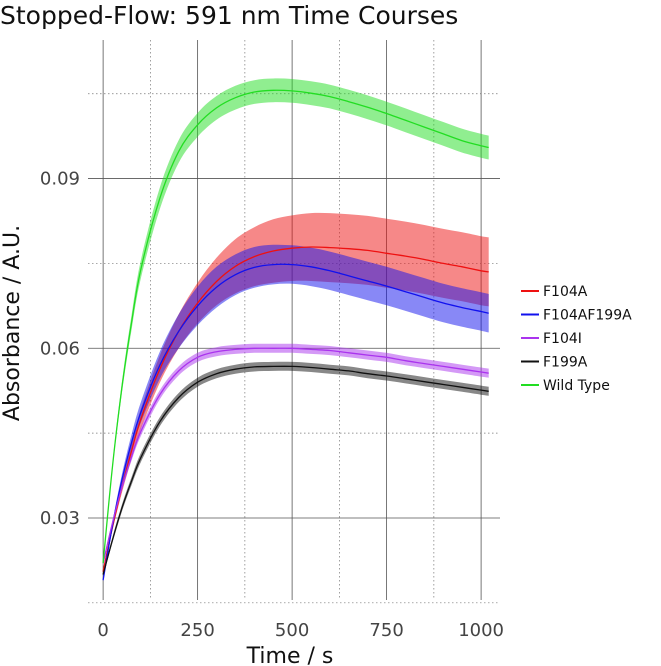 This screenshot has height=666, width=661. I want to click on legend-label: Wild Type, so click(576, 386).